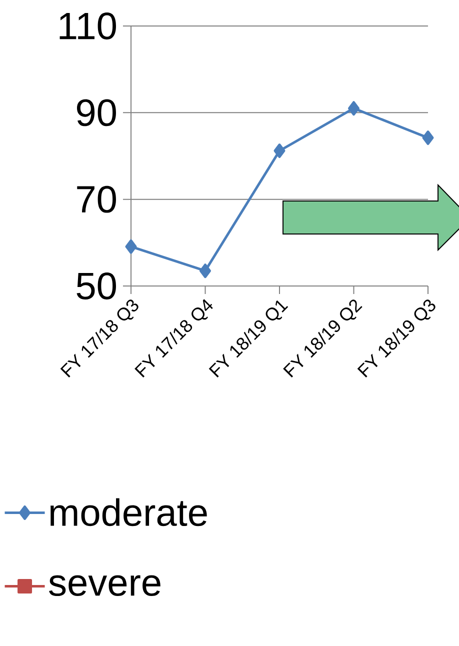 This screenshot has width=459, height=646. Describe the element at coordinates (88, 26) in the screenshot. I see `y-tick-label: 110` at that location.